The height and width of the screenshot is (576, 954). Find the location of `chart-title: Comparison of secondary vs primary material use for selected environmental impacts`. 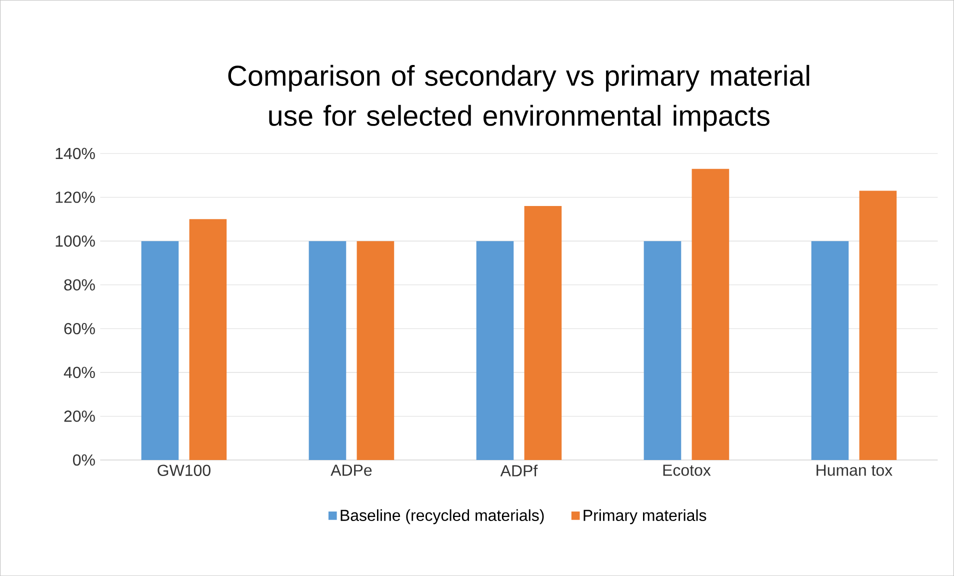

chart-title: Comparison of secondary vs primary material use for selected environmental impacts is located at coordinates (519, 98).